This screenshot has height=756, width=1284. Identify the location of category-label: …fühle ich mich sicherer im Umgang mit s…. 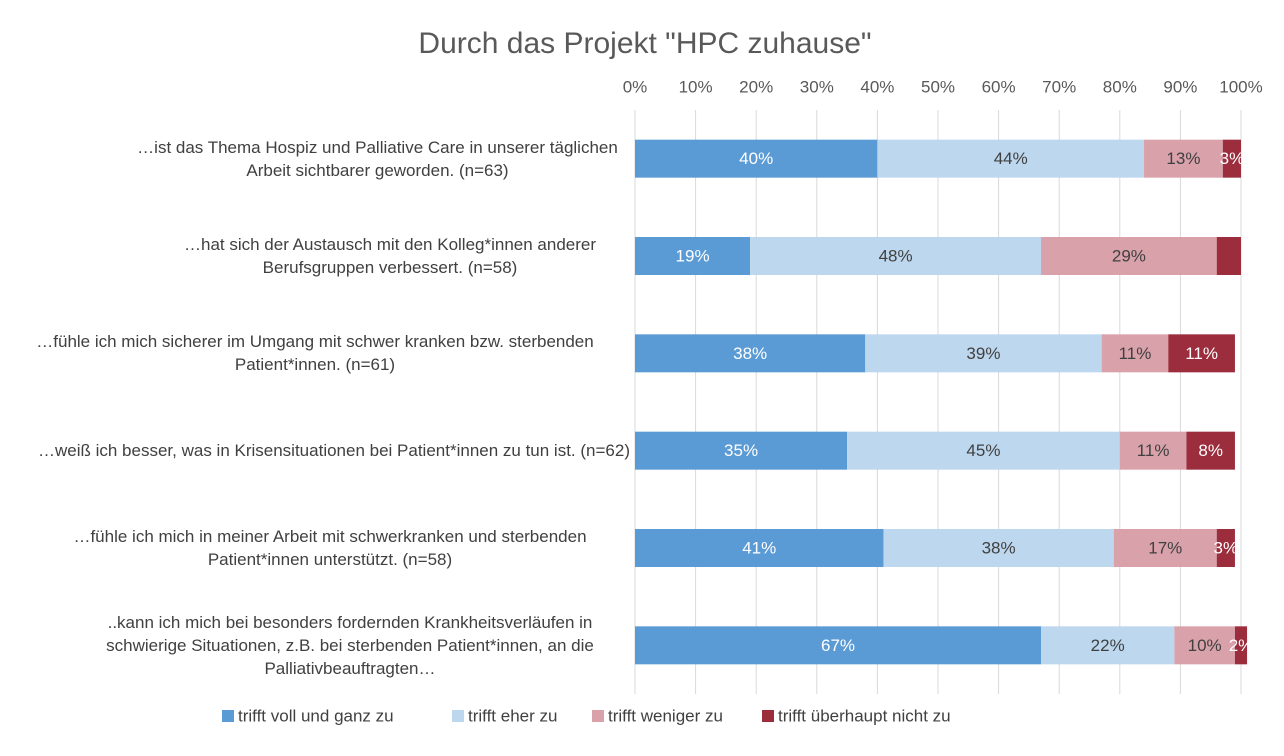
(315, 353).